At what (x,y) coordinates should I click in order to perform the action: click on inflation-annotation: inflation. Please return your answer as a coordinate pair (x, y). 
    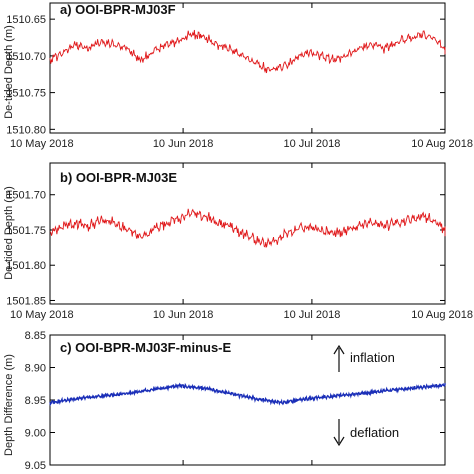
    Looking at the image, I should click on (364, 358).